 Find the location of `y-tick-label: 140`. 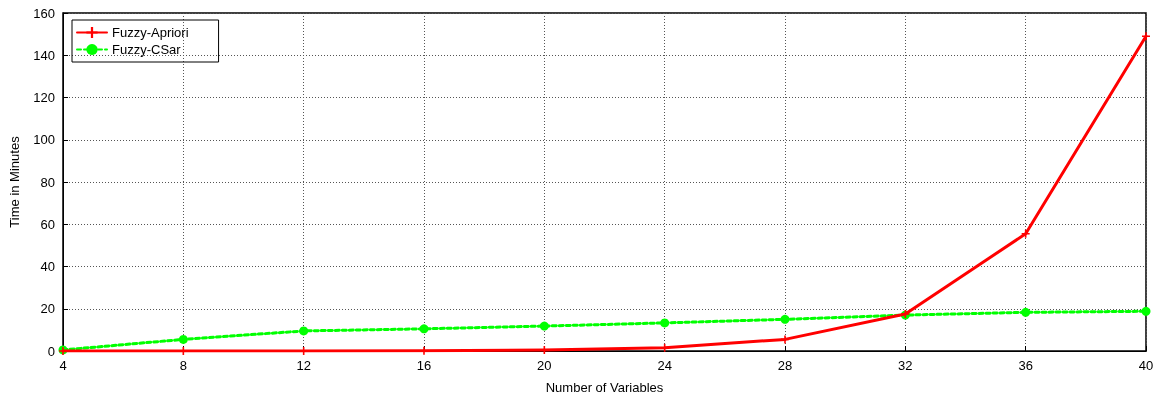

y-tick-label: 140 is located at coordinates (44, 55).